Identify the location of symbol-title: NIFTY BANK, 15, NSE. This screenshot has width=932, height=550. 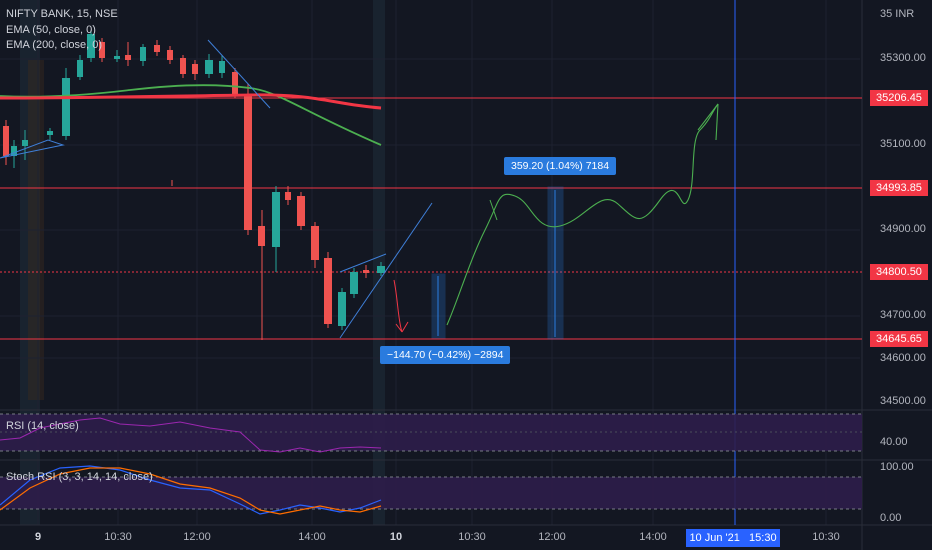
(62, 14).